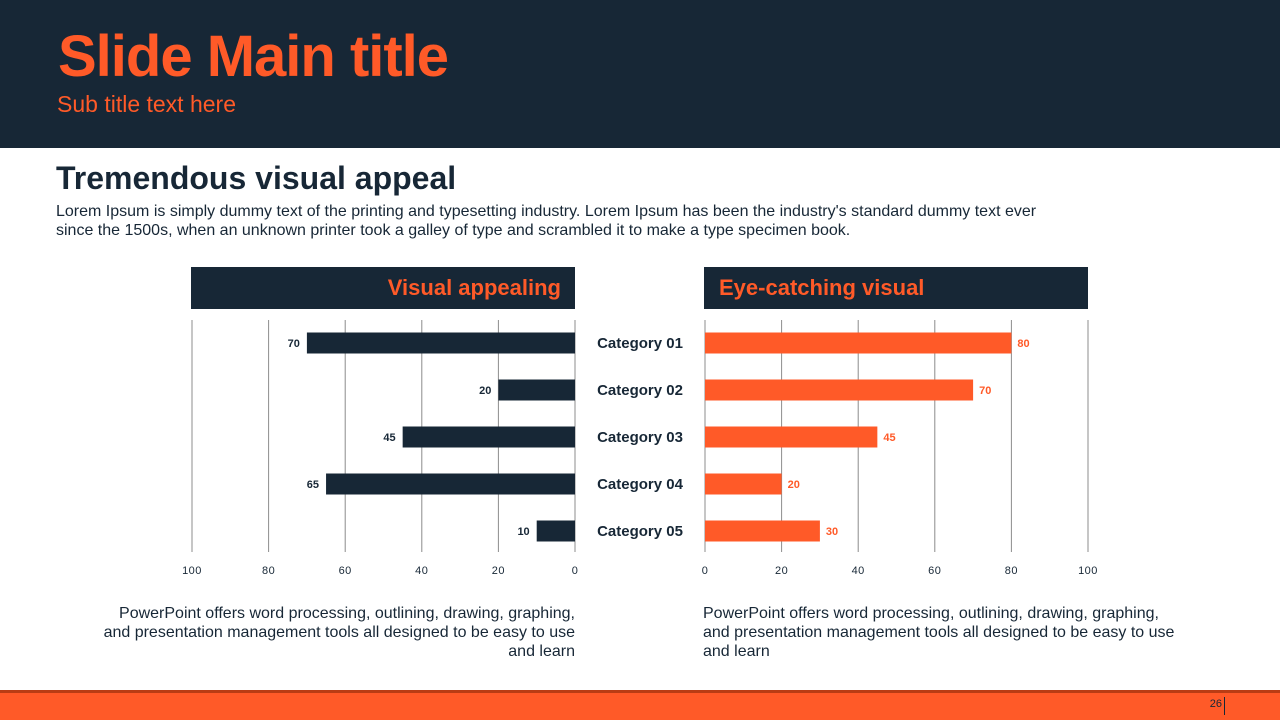 This screenshot has height=720, width=1280. Describe the element at coordinates (934, 571) in the screenshot. I see `right-chart-tick-label: 60` at that location.